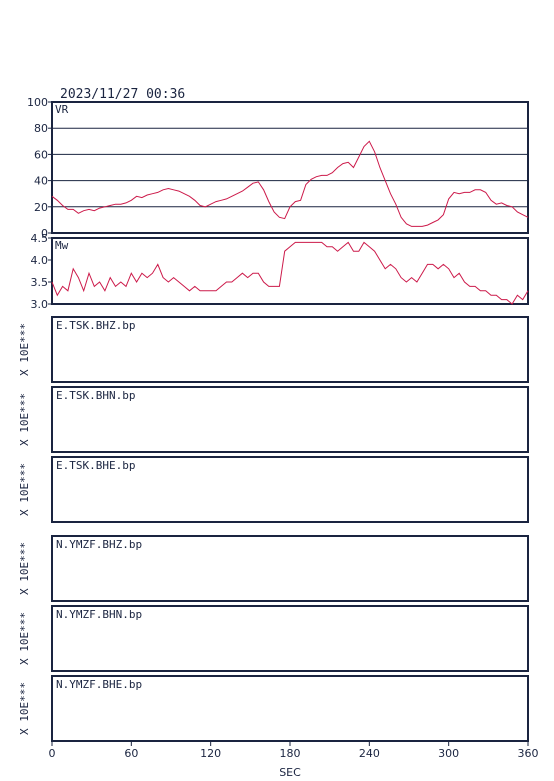 This screenshot has height=781, width=554. I want to click on mw-panel-frame, so click(290, 271).